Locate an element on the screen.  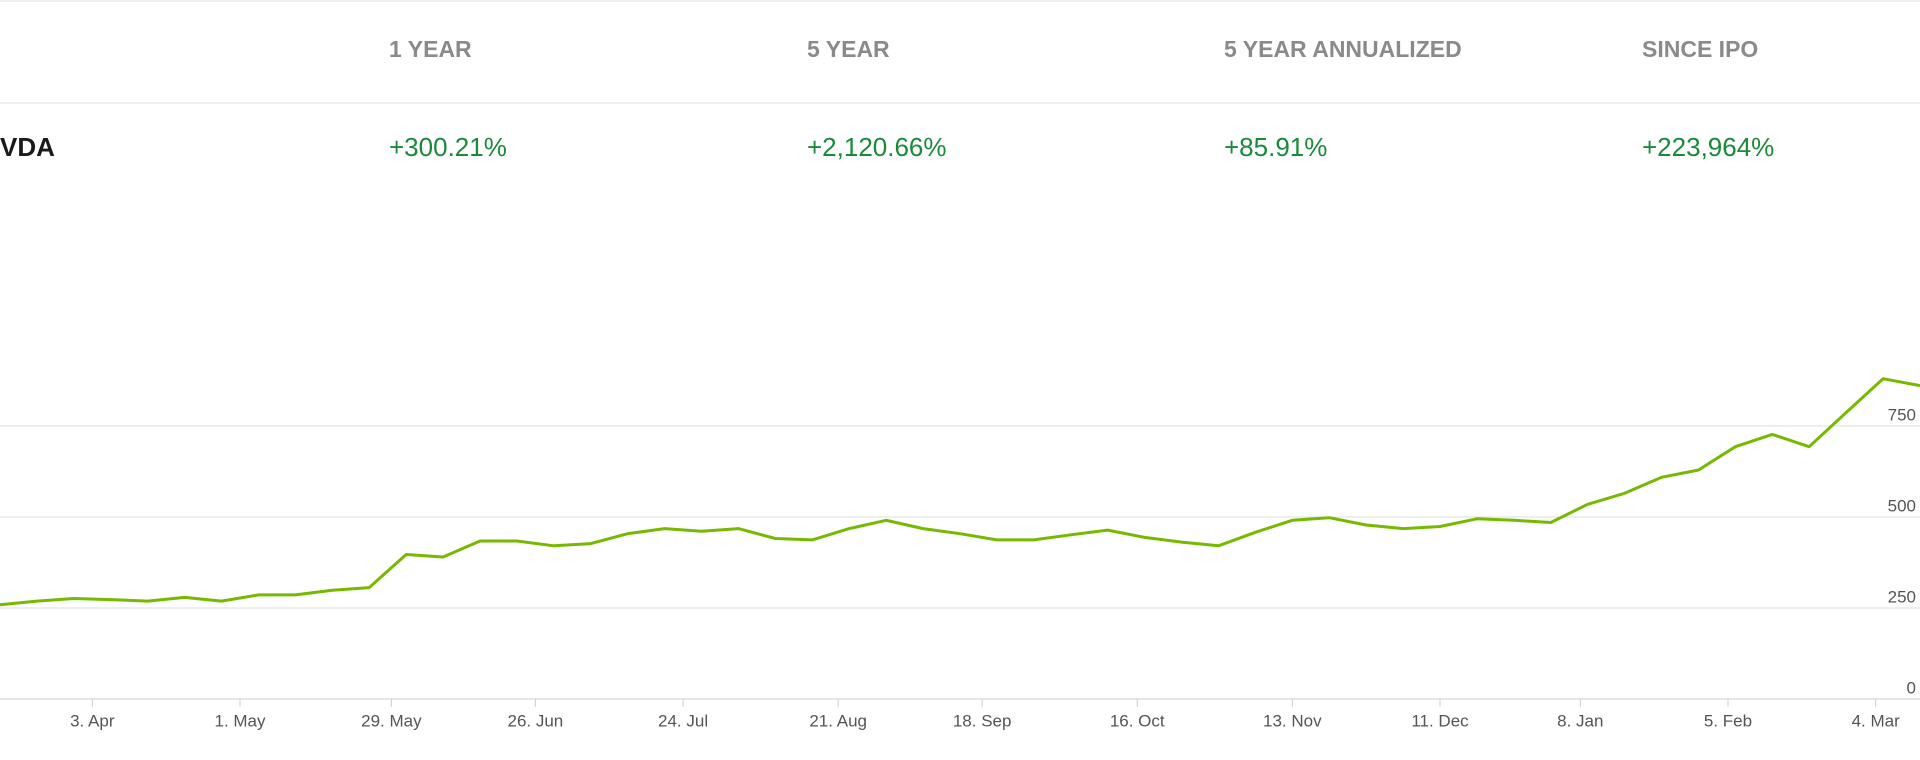
row-name: VDA is located at coordinates (27, 147).